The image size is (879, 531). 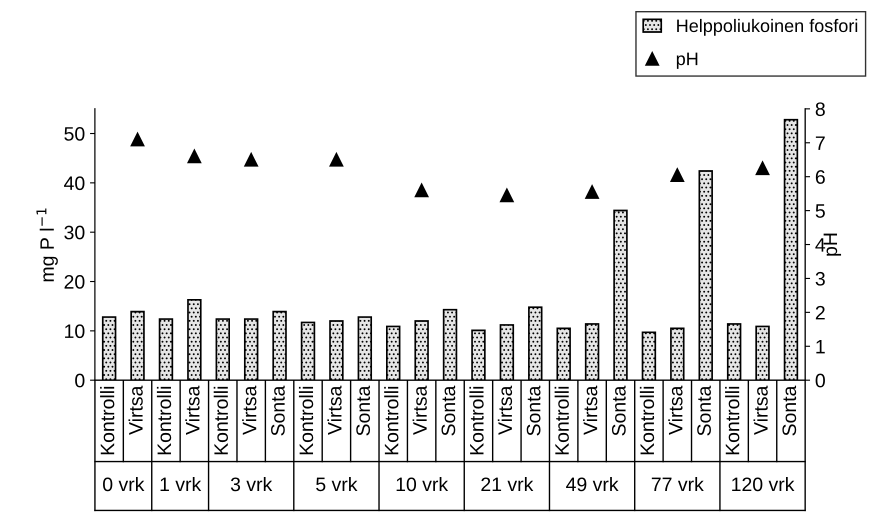 What do you see at coordinates (820, 245) in the screenshot?
I see `y2-tick-label: 4` at bounding box center [820, 245].